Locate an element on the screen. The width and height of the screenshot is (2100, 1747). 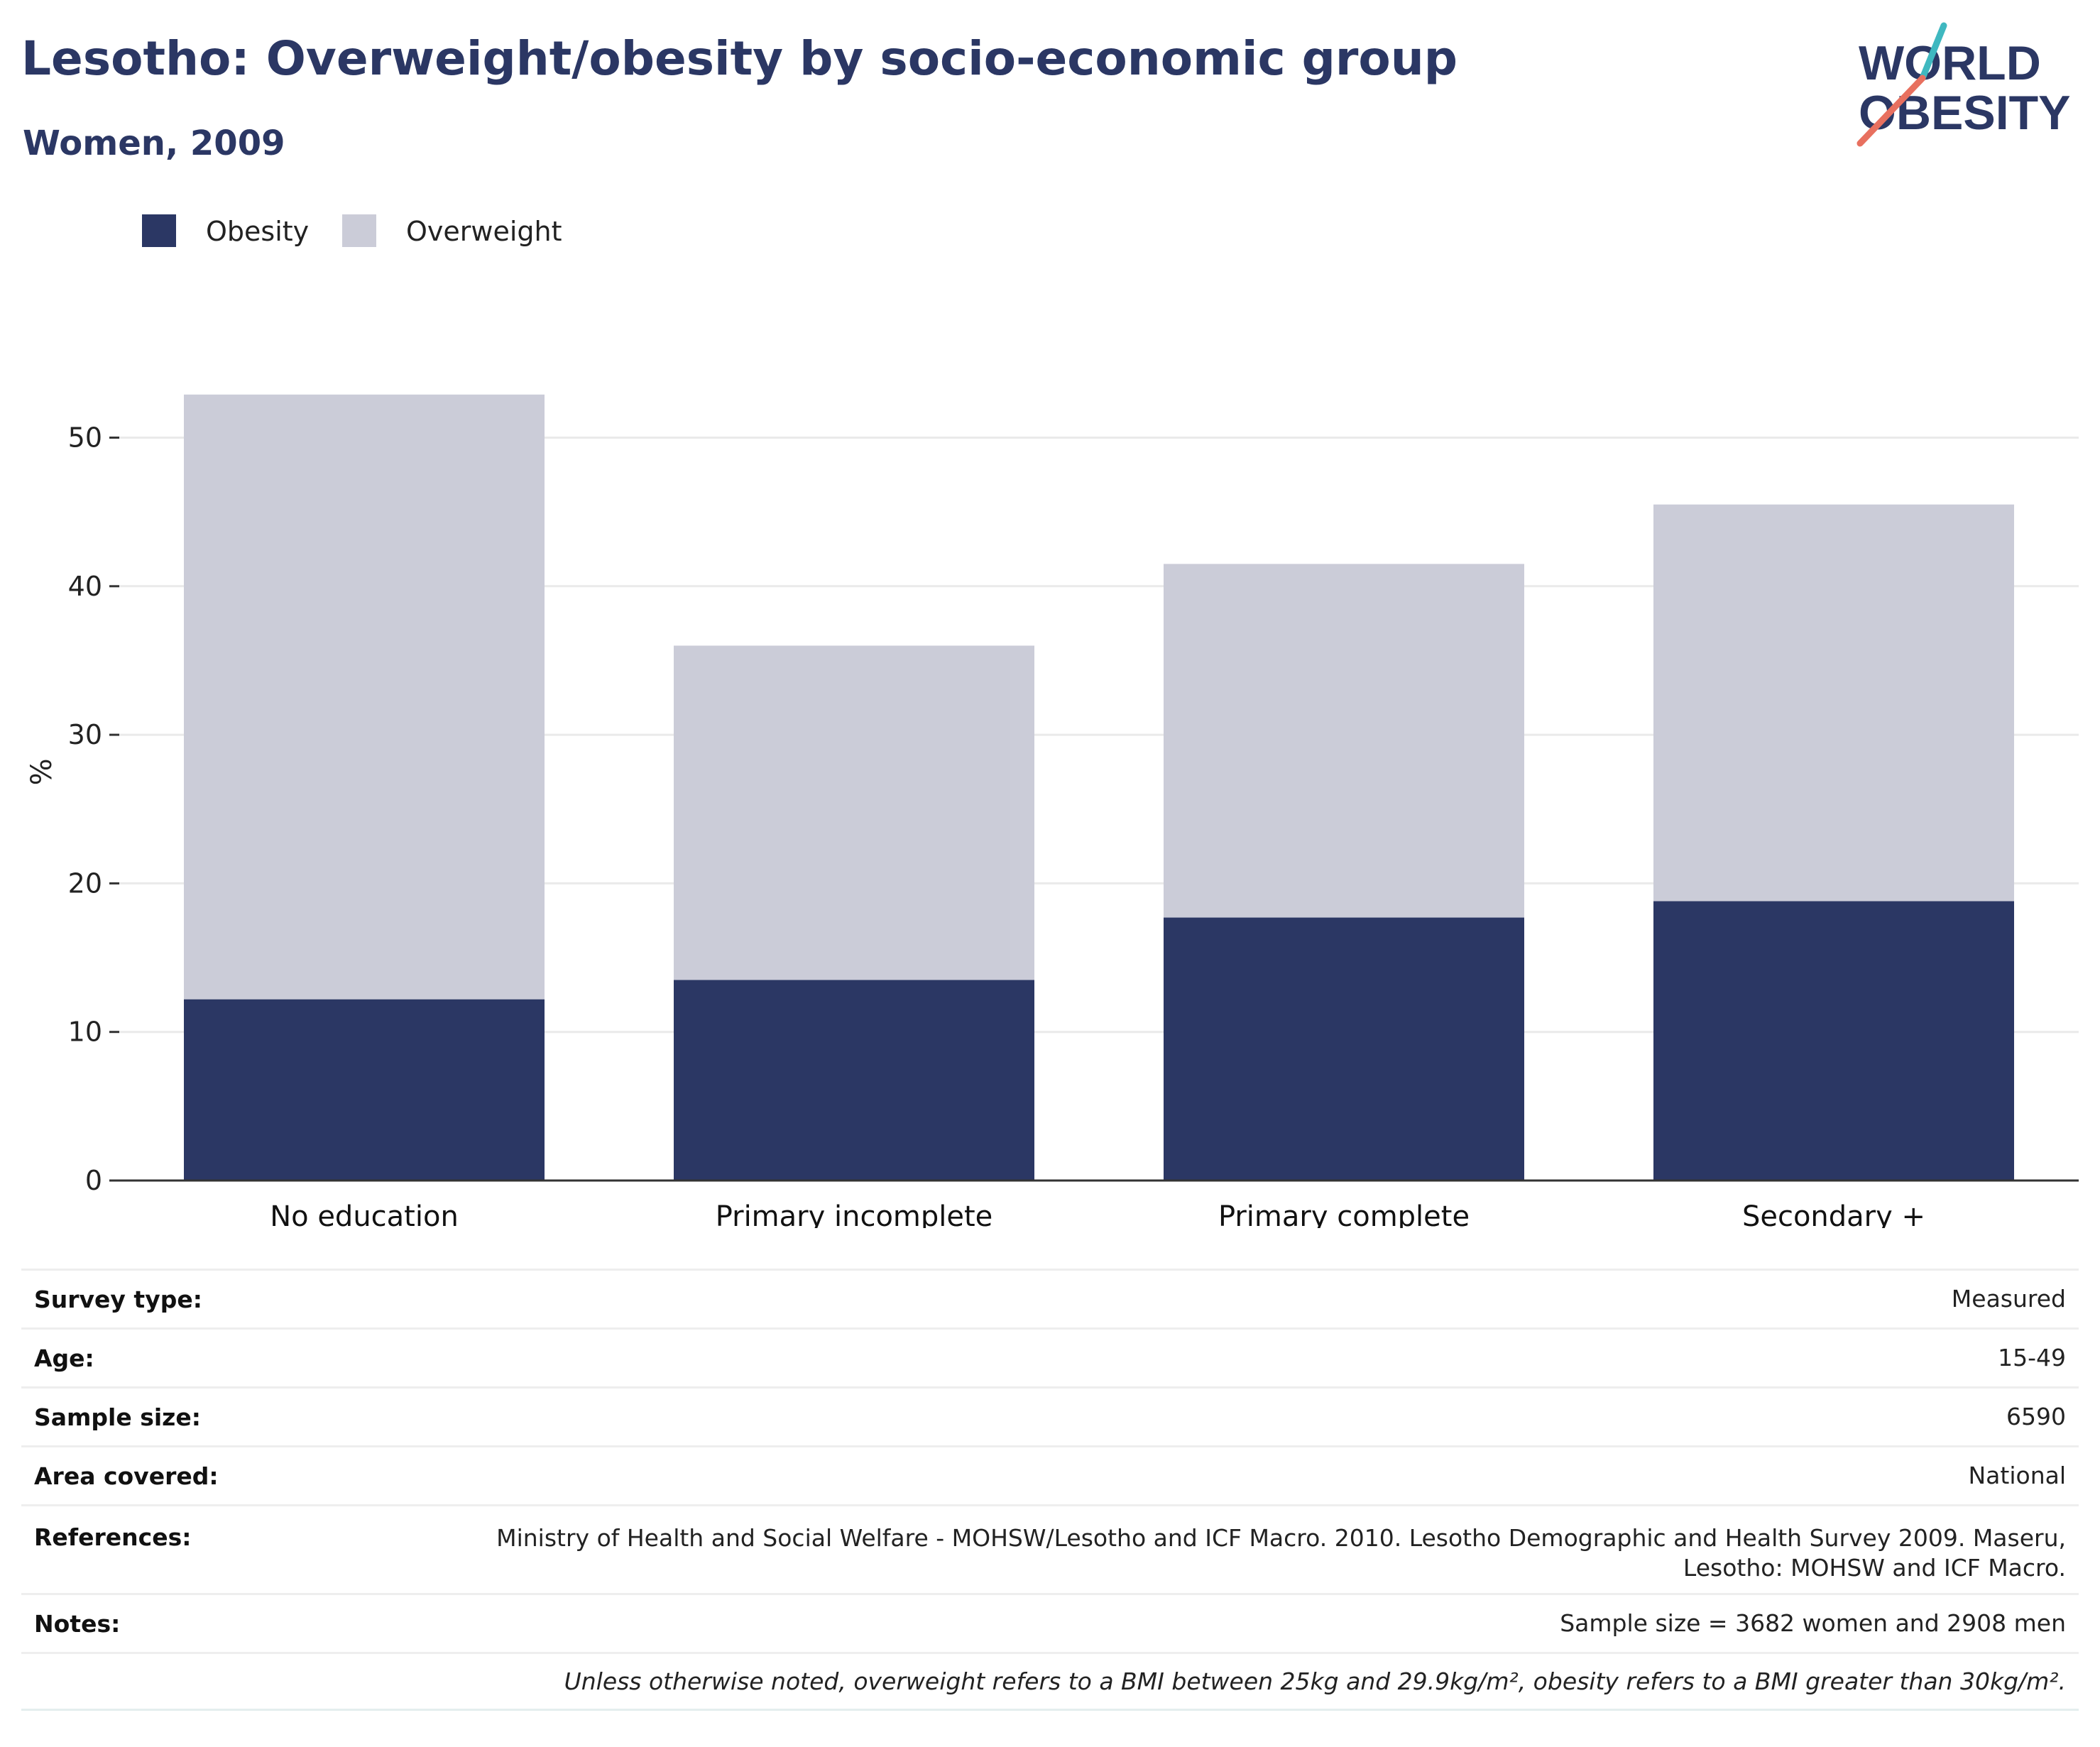
info-row-sample-size: Sample size: 6590 is located at coordinates (1050, 1415).